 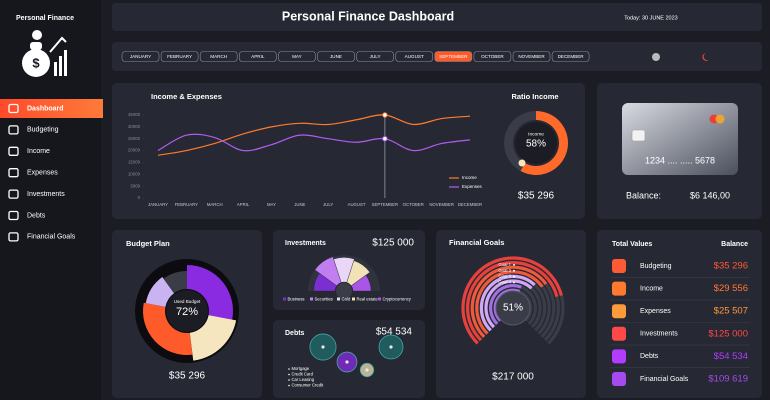 I want to click on month-button: DECEMBER, so click(x=570, y=56).